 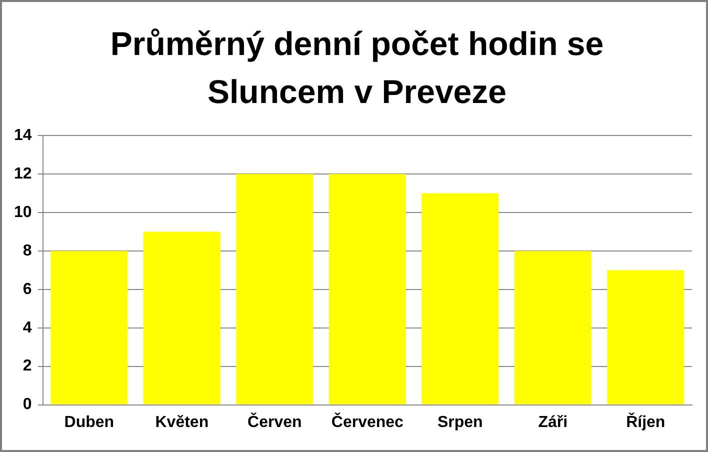 I want to click on y-tick-label: 8, so click(x=27, y=251).